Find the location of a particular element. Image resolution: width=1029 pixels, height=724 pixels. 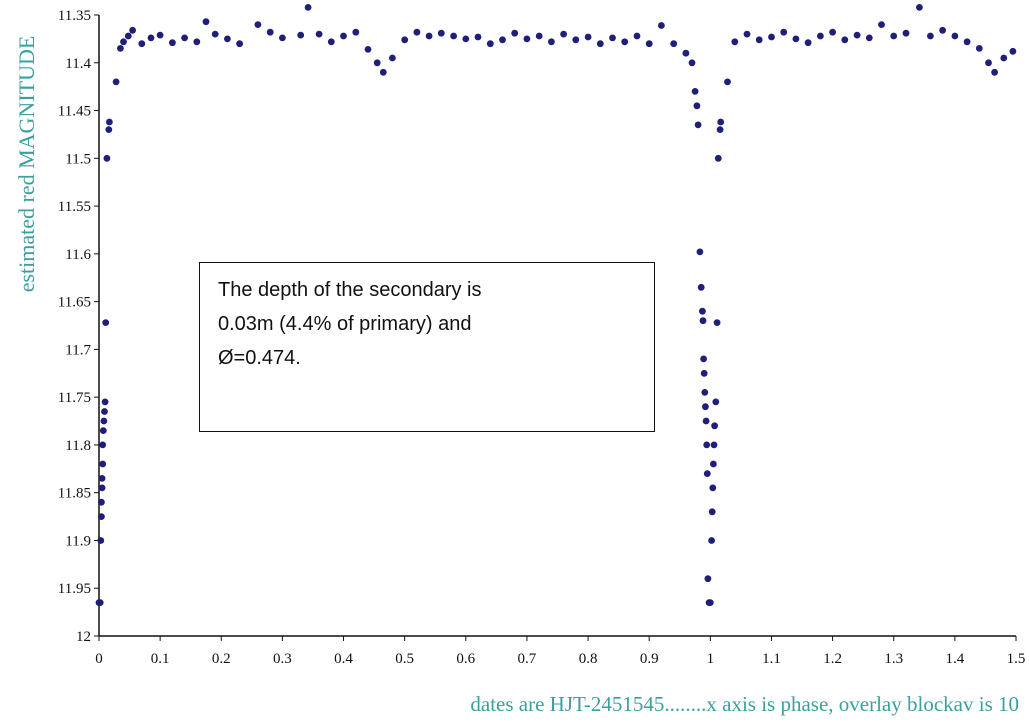

y-tick-label: 11.95 is located at coordinates (74, 589).